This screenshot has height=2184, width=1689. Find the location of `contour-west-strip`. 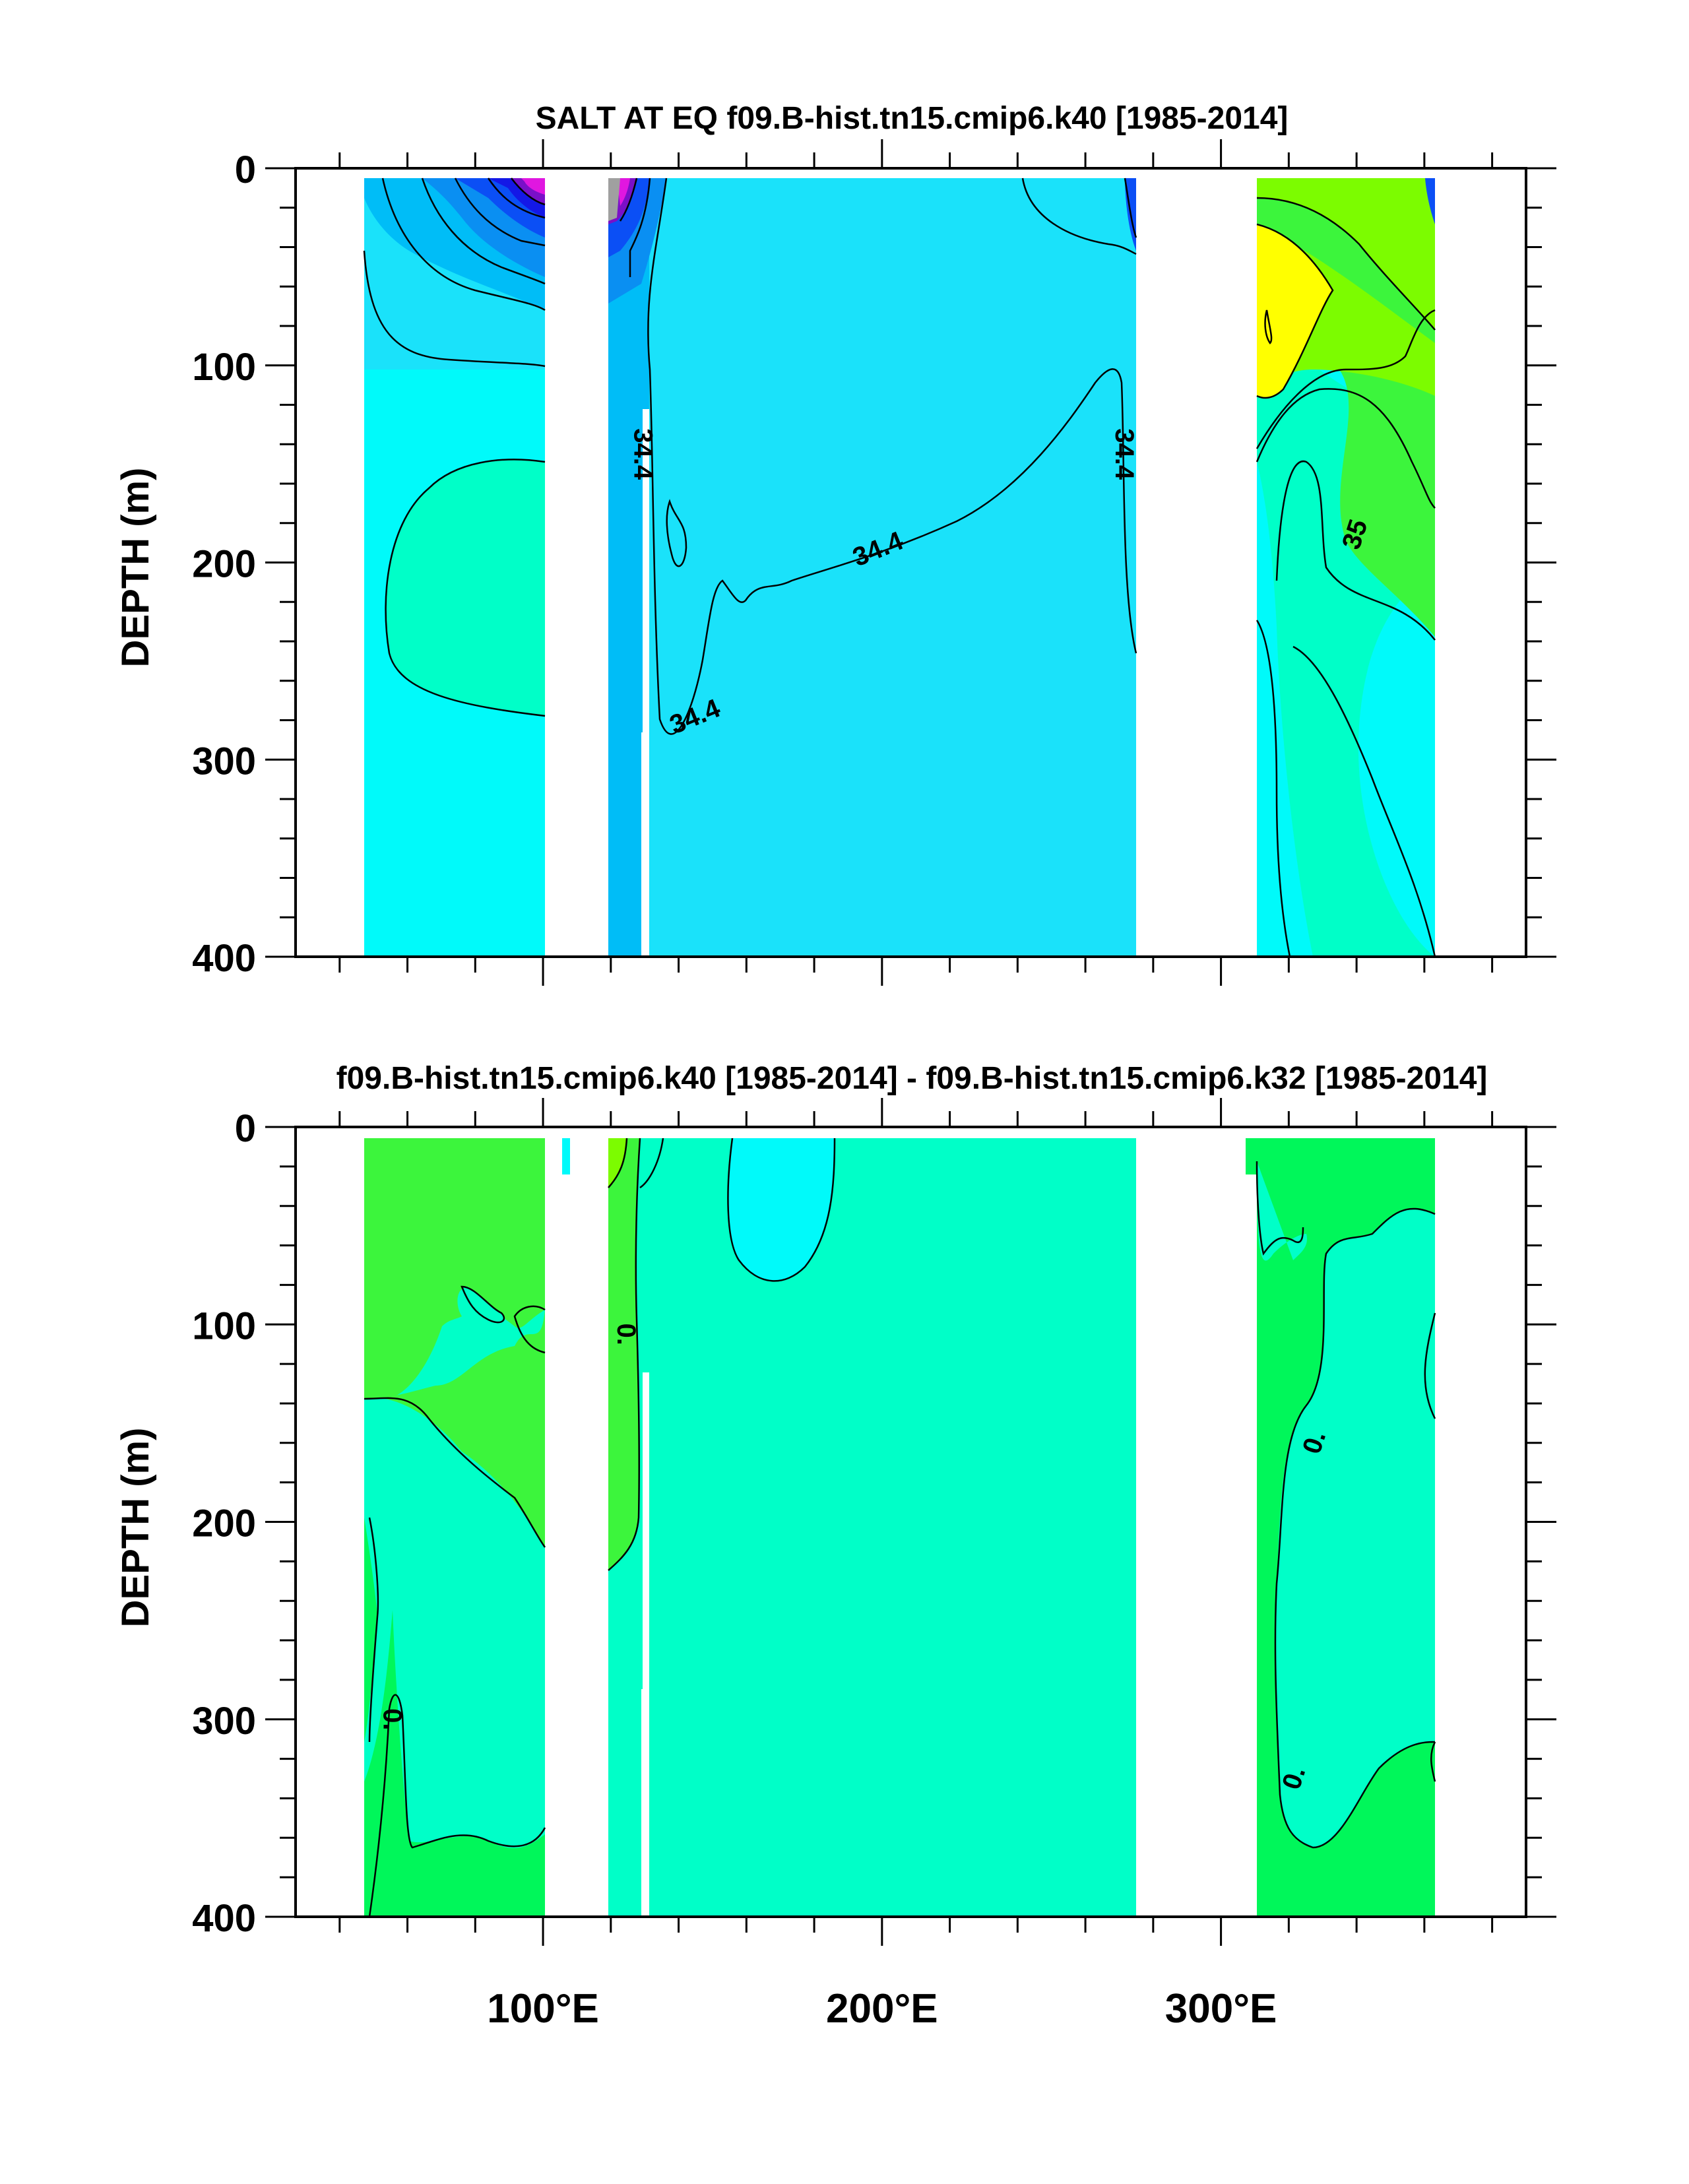

contour-west-strip is located at coordinates (373, 1630).